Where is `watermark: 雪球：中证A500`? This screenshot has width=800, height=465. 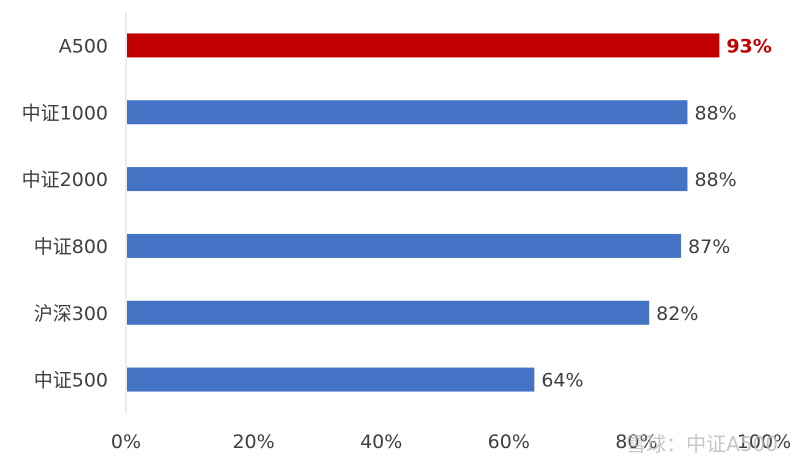 watermark: 雪球：中证A500 is located at coordinates (702, 444).